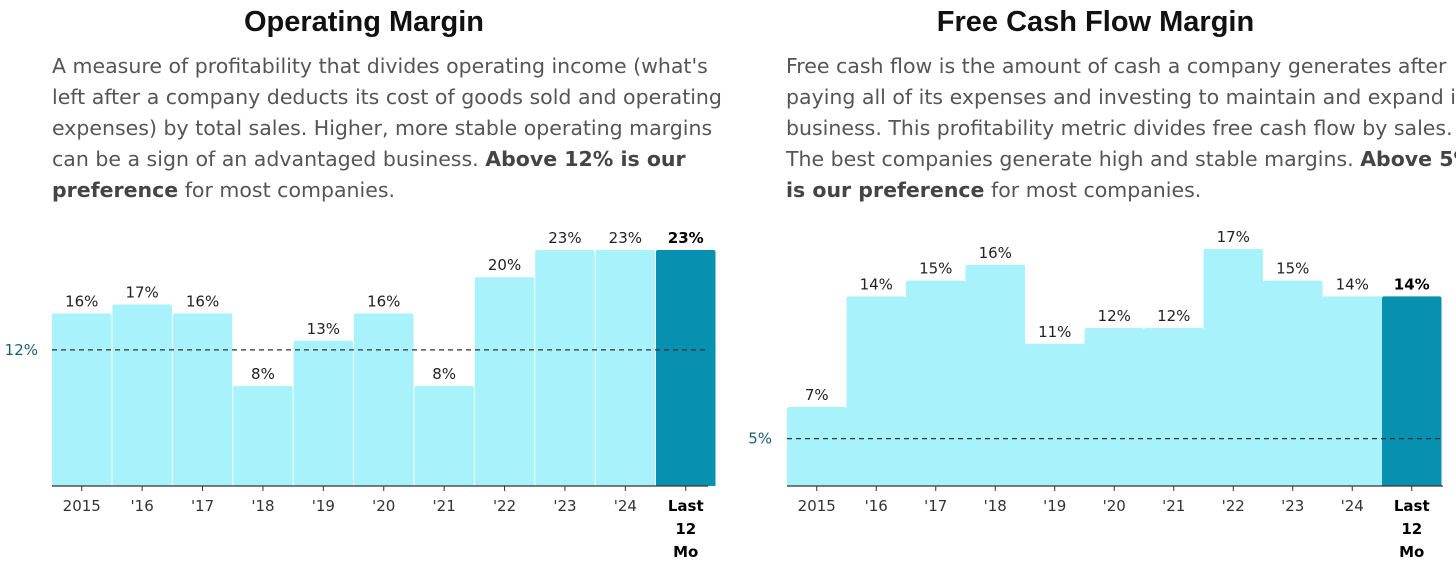  Describe the element at coordinates (1121, 174) in the screenshot. I see `description-emphasis: Above 5% is our preference` at that location.